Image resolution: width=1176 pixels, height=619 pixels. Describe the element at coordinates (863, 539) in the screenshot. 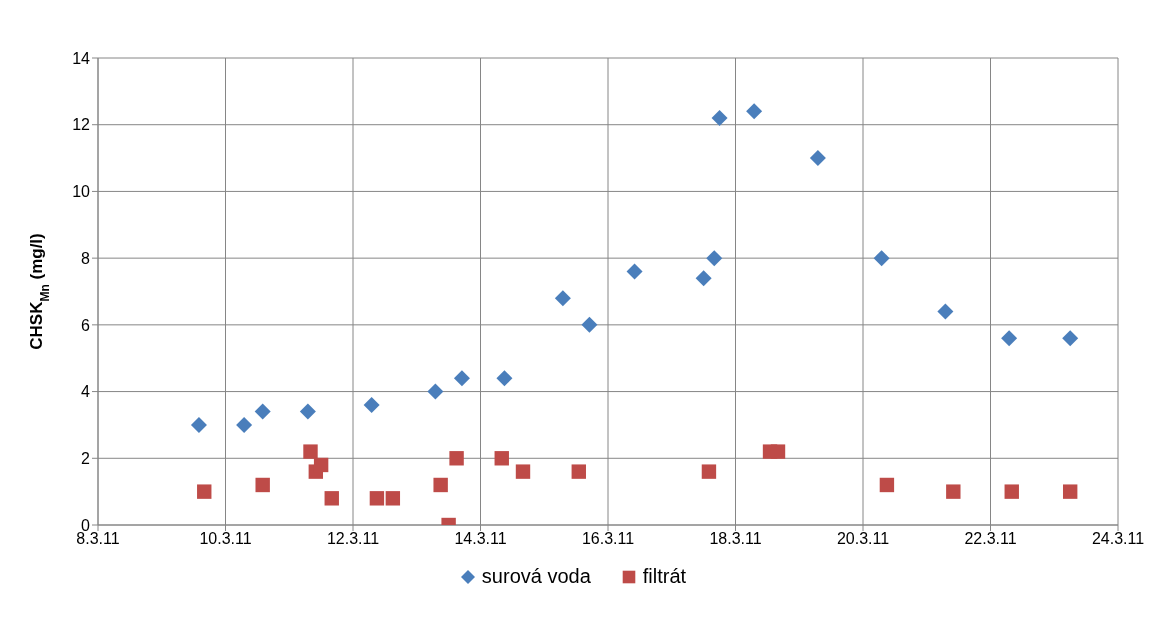

I see `x-tick-label: 20.3.11` at that location.